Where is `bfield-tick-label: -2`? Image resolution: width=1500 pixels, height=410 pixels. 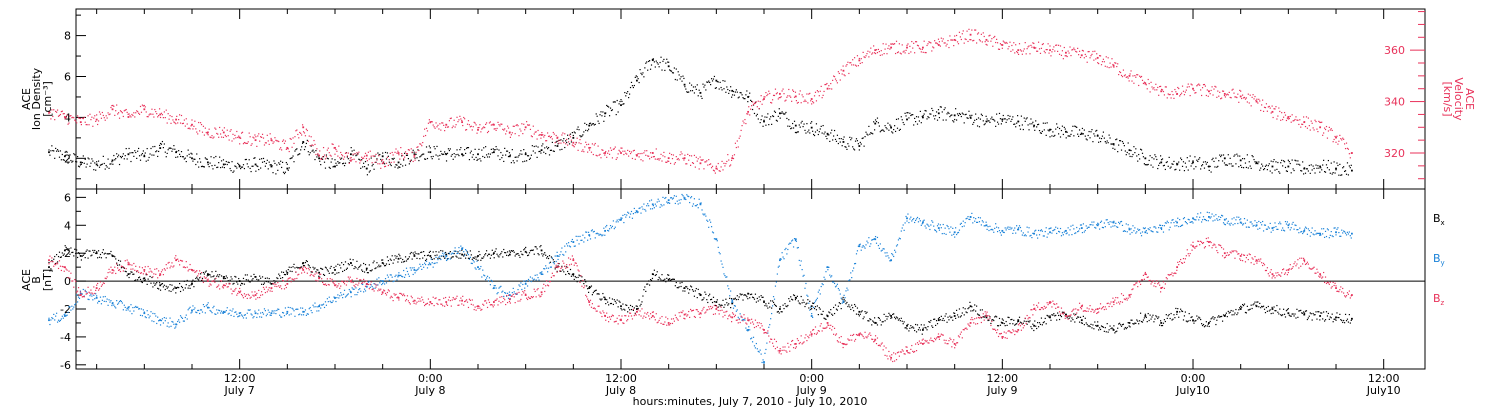 bfield-tick-label: -2 is located at coordinates (65, 309).